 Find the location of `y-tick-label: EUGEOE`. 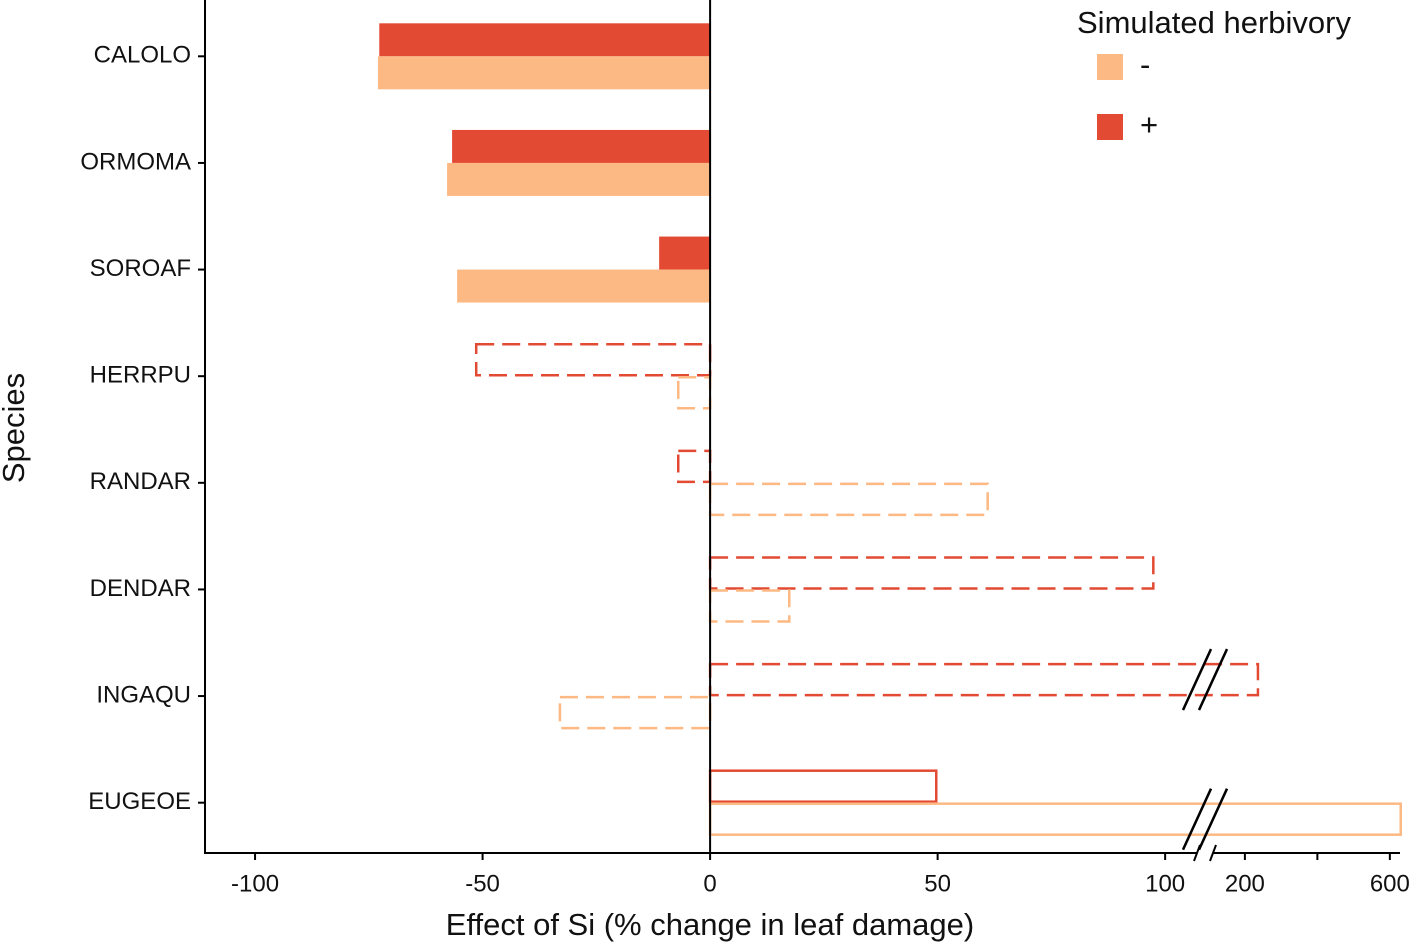

y-tick-label: EUGEOE is located at coordinates (139, 801).